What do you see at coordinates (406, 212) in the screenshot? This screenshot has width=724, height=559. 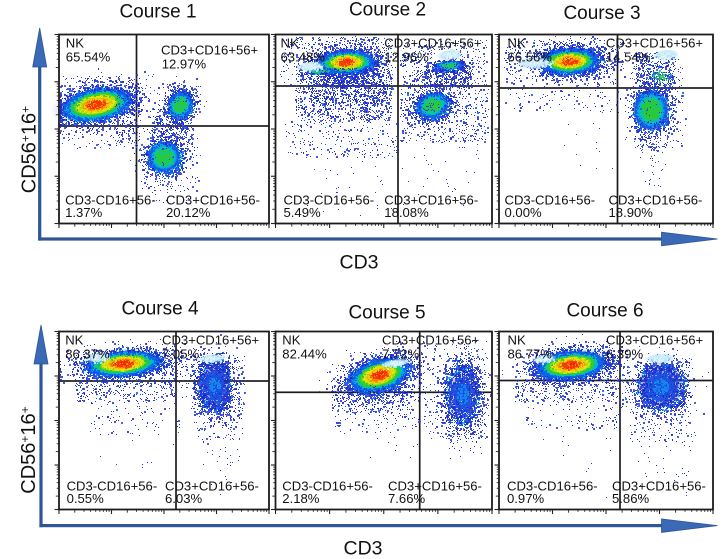 I see `svg-text: 18.08%` at bounding box center [406, 212].